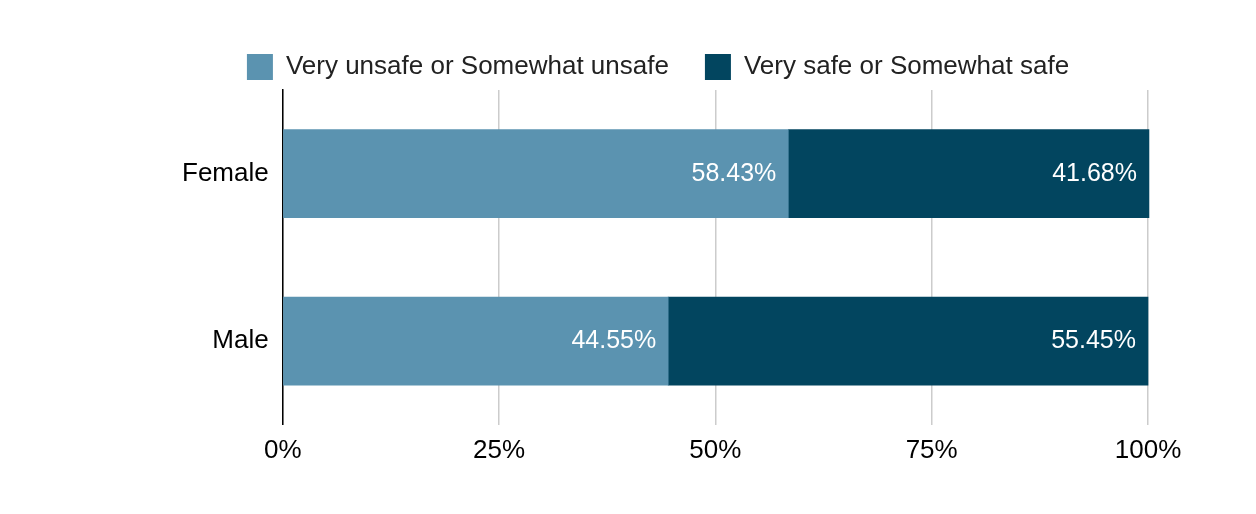 Image resolution: width=1256 pixels, height=514 pixels. Describe the element at coordinates (477, 65) in the screenshot. I see `legend-label: Very unsafe or Somewhat unsafe` at that location.